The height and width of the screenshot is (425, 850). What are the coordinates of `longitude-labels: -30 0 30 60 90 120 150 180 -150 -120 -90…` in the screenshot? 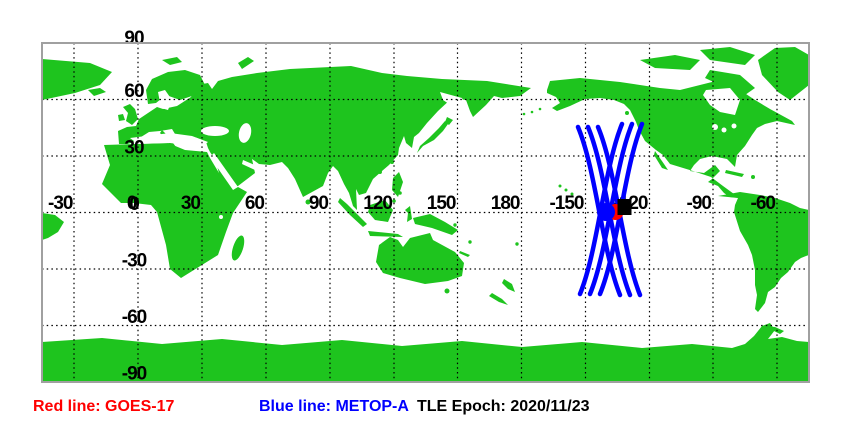 It's located at (412, 203).